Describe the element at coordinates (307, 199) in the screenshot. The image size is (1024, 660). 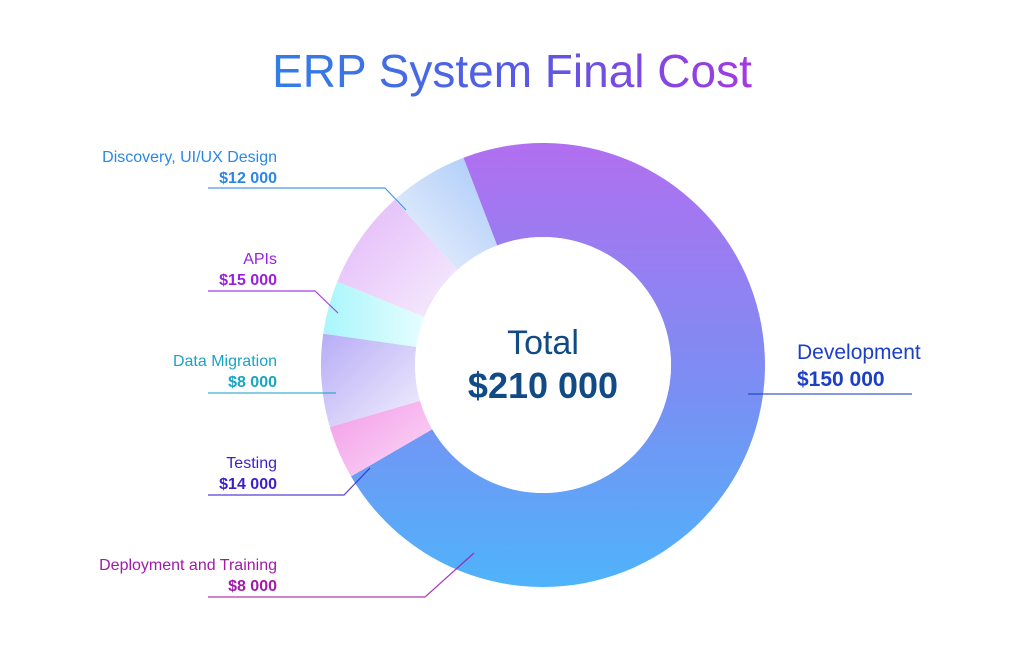
I see `leader-line-discovery-ui-ux-design` at that location.